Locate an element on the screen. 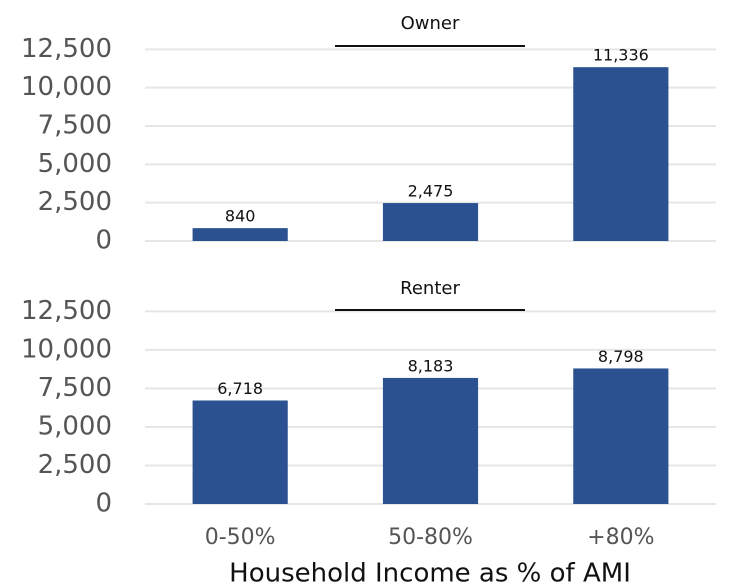 The width and height of the screenshot is (734, 587). value-label: 8,798 is located at coordinates (621, 356).